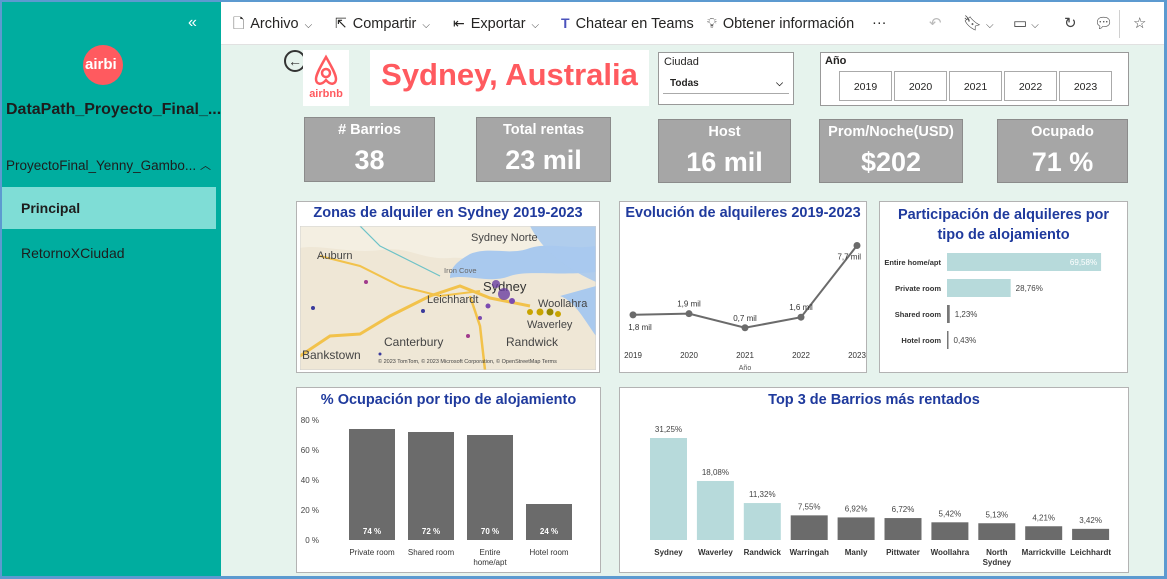 The image size is (1167, 579). Describe the element at coordinates (997, 562) in the screenshot. I see `category-label: Sydney` at that location.